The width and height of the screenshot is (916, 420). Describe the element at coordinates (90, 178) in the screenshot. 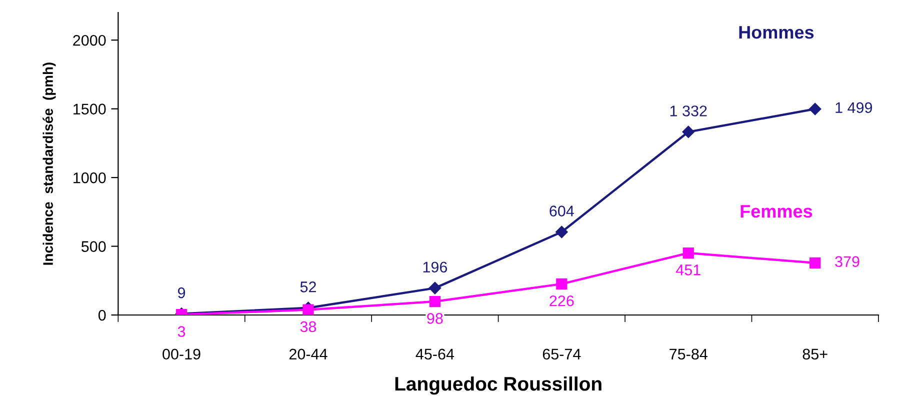

I see `y-tick-label: 1000` at that location.